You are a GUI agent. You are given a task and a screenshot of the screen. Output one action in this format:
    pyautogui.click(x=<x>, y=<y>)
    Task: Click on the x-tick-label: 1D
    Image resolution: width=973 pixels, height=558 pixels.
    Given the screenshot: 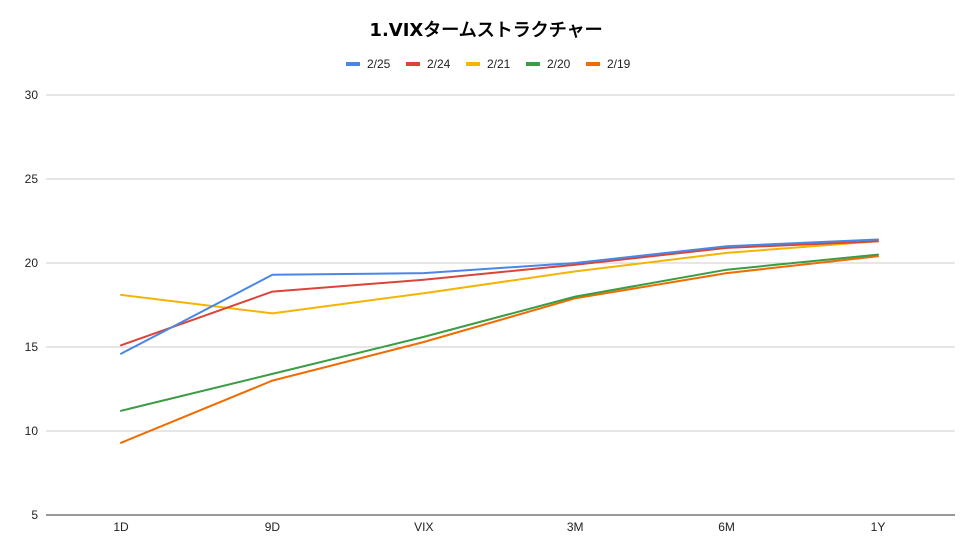 What is the action you would take?
    pyautogui.click(x=121, y=527)
    